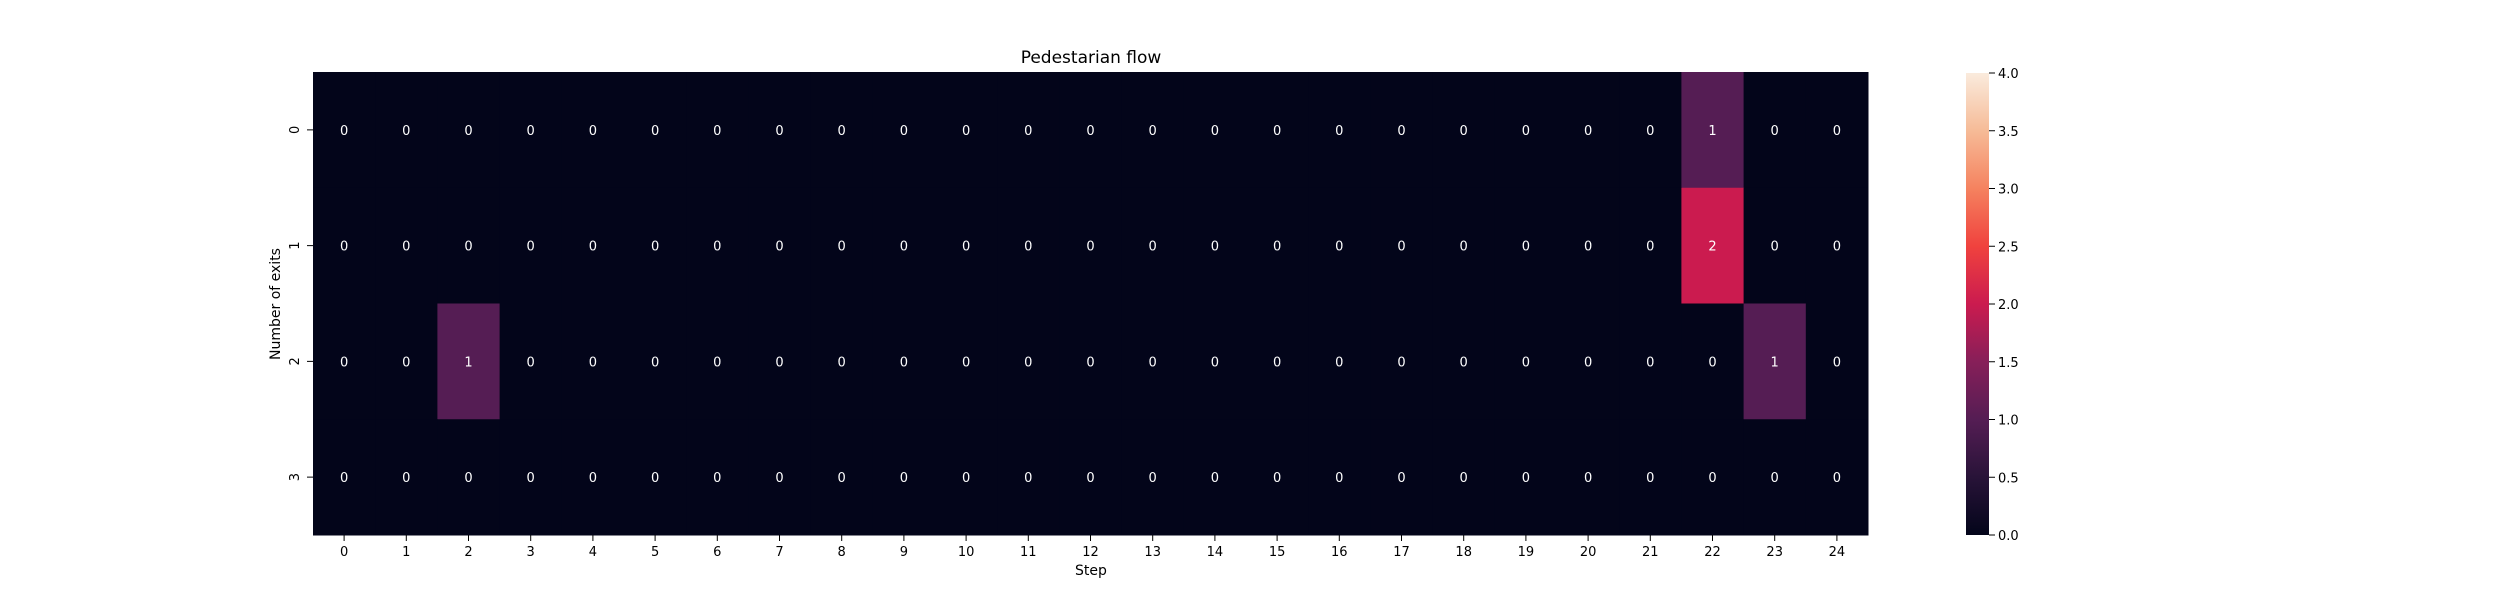  Describe the element at coordinates (2008, 363) in the screenshot. I see `colorbar-tick-label: 1.5` at that location.